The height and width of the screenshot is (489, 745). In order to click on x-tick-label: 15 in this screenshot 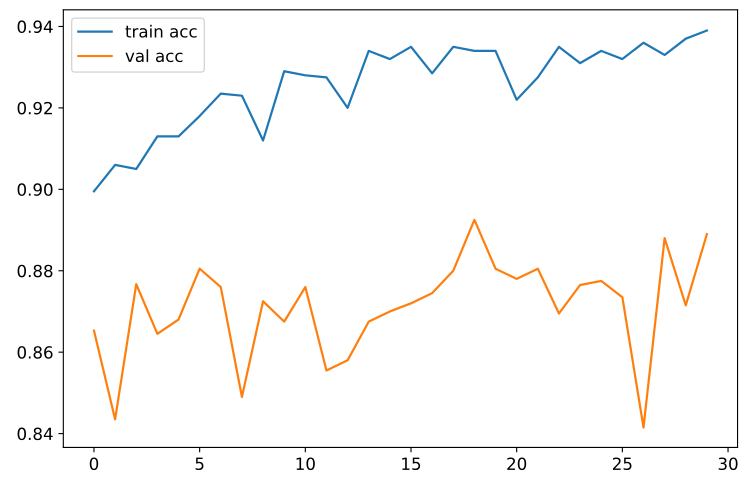, I will do `click(411, 464)`.